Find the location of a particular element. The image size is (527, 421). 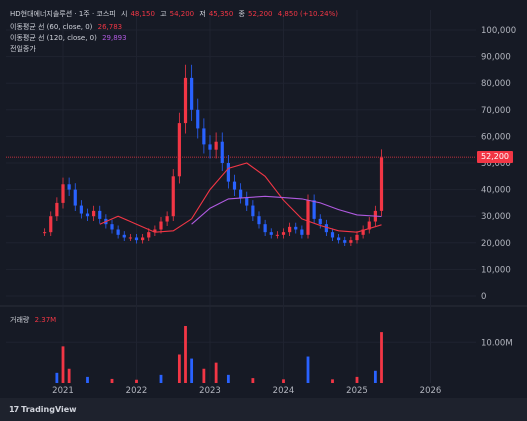

price-axis-tick: 70,000 is located at coordinates (496, 111).